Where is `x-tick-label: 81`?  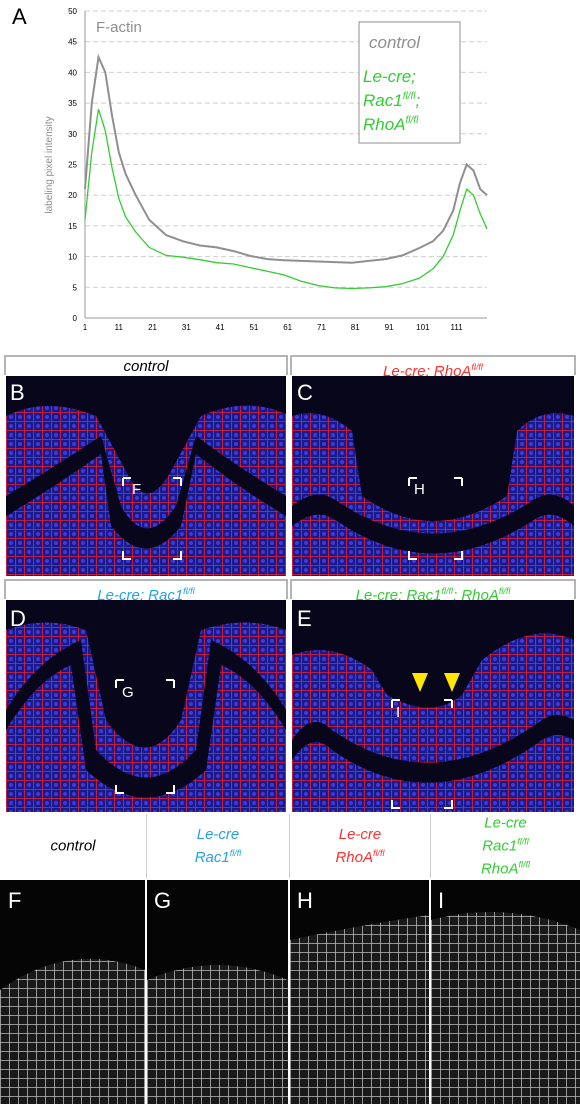 x-tick-label: 81 is located at coordinates (355, 327).